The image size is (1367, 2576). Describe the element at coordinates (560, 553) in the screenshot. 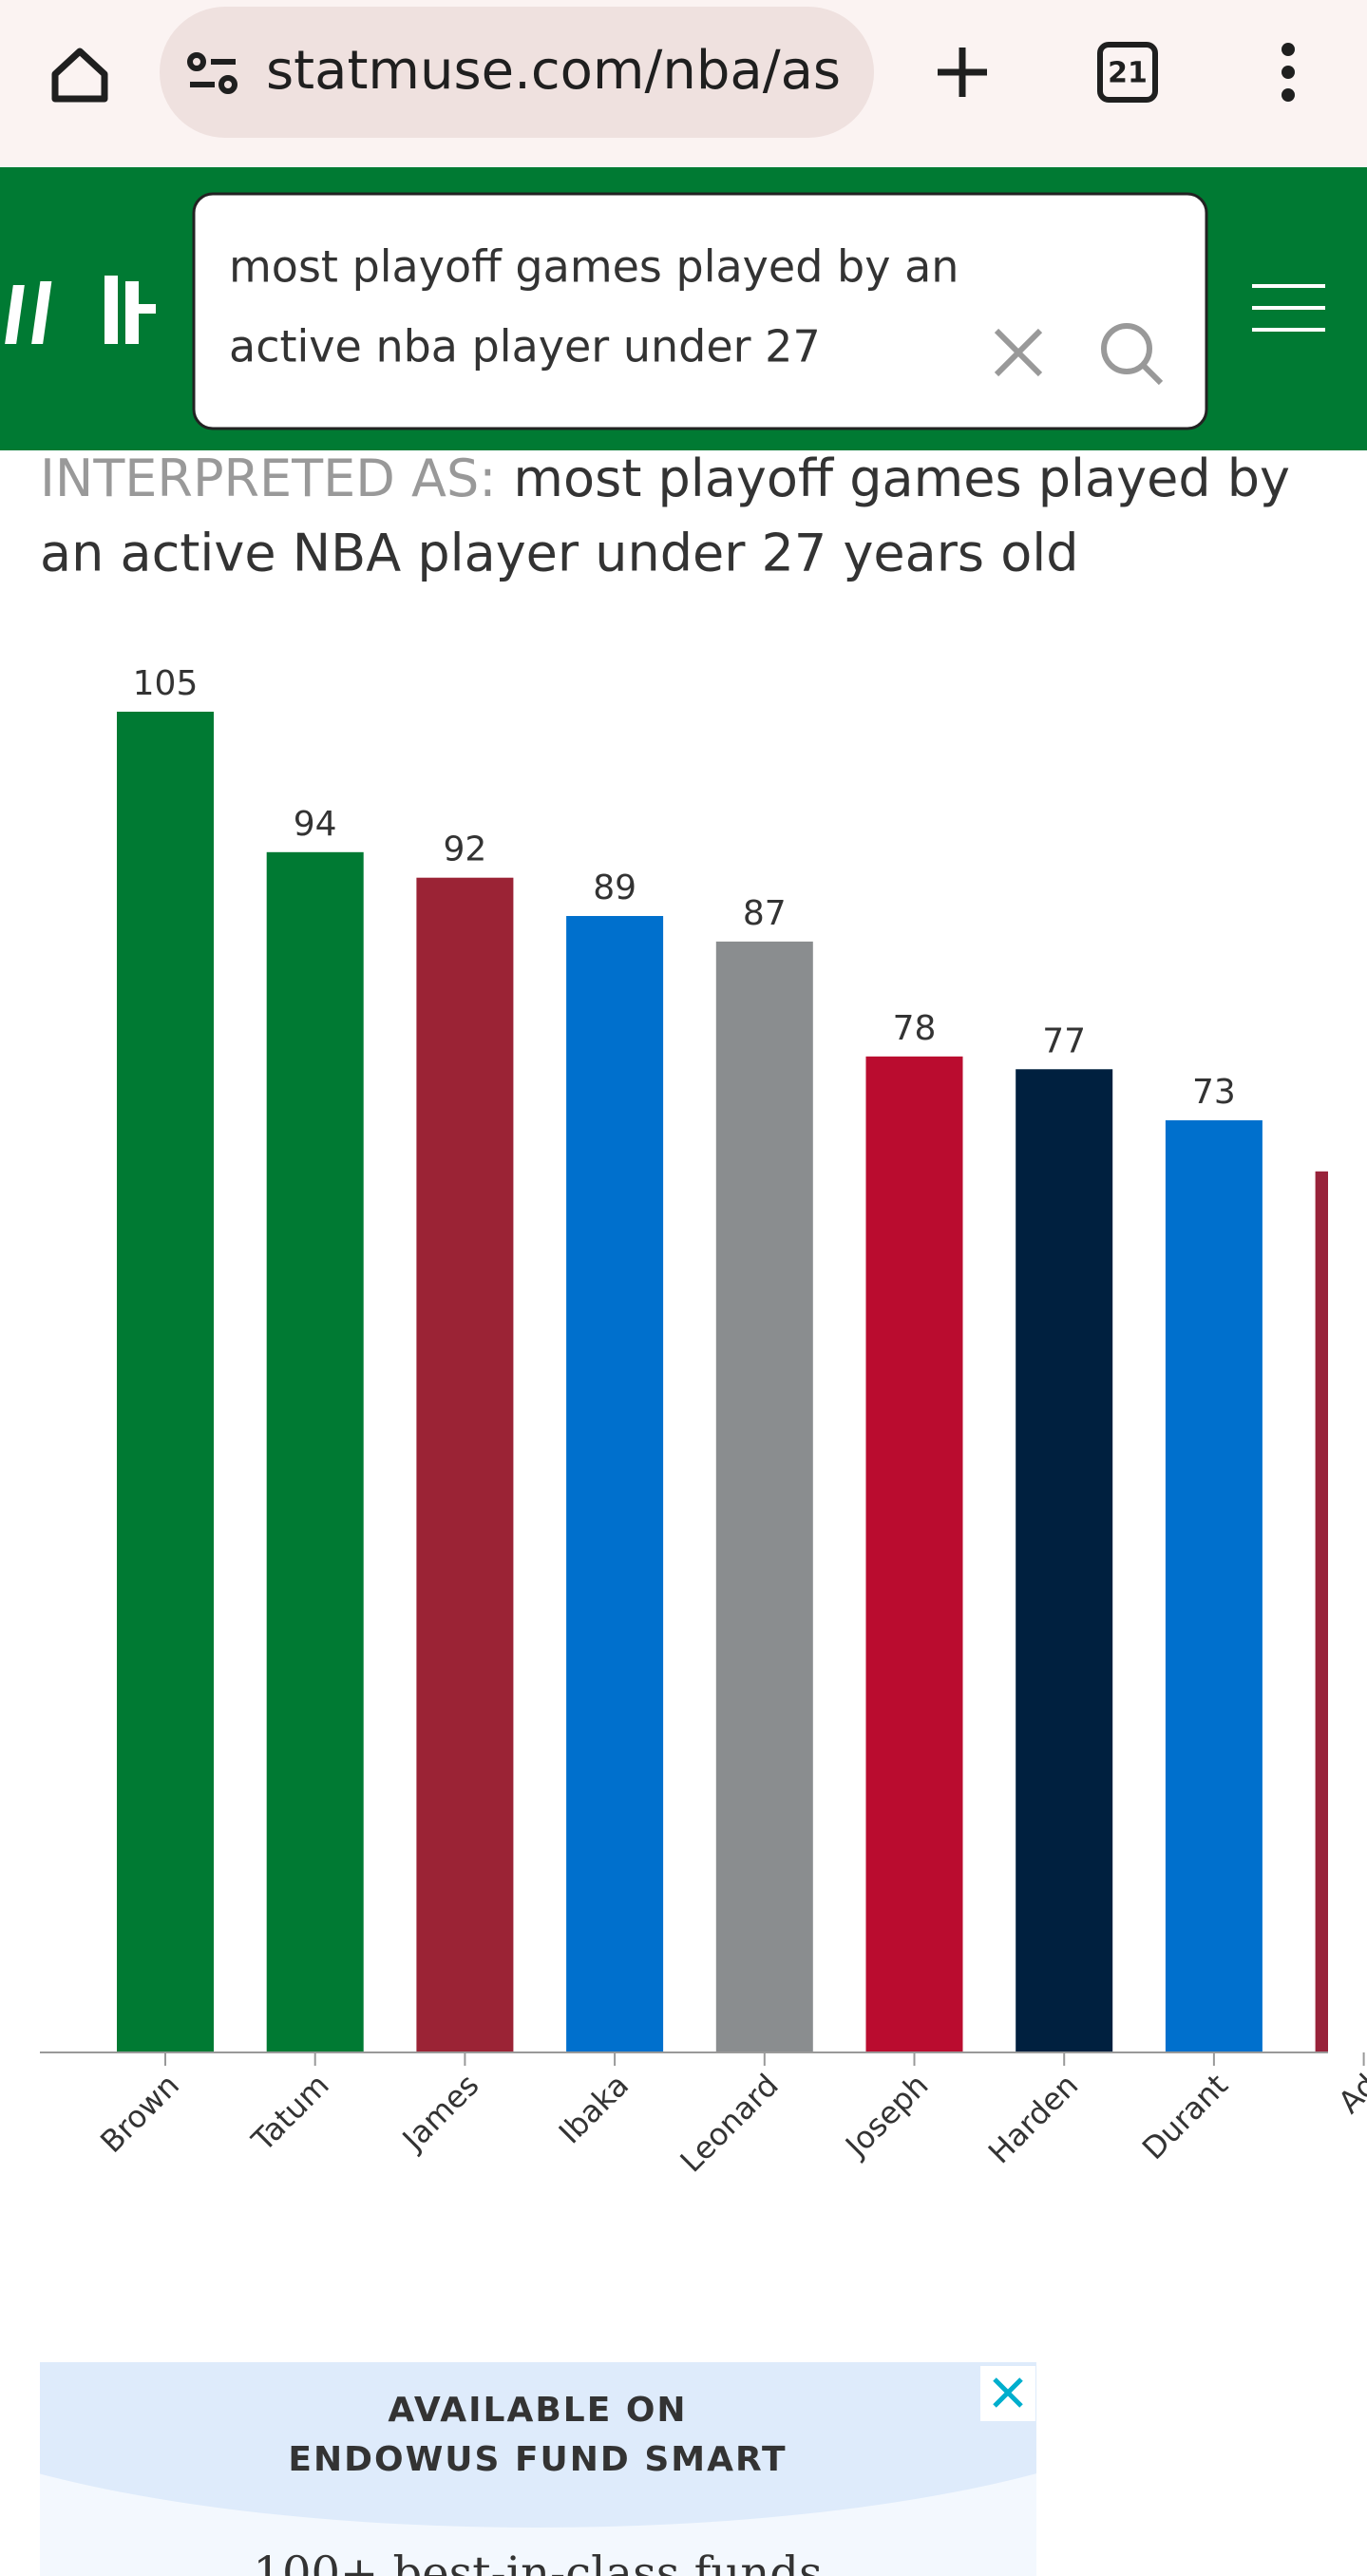

I see `interpreted-text: an active NBA player under 27 years old` at that location.